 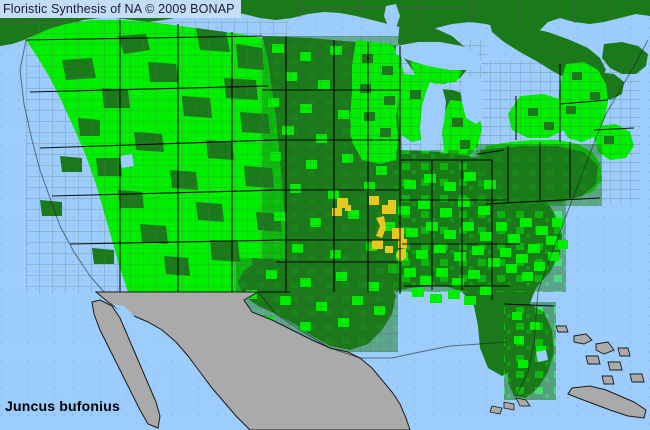 What do you see at coordinates (530, 351) in the screenshot?
I see `us-florida-speckle` at bounding box center [530, 351].